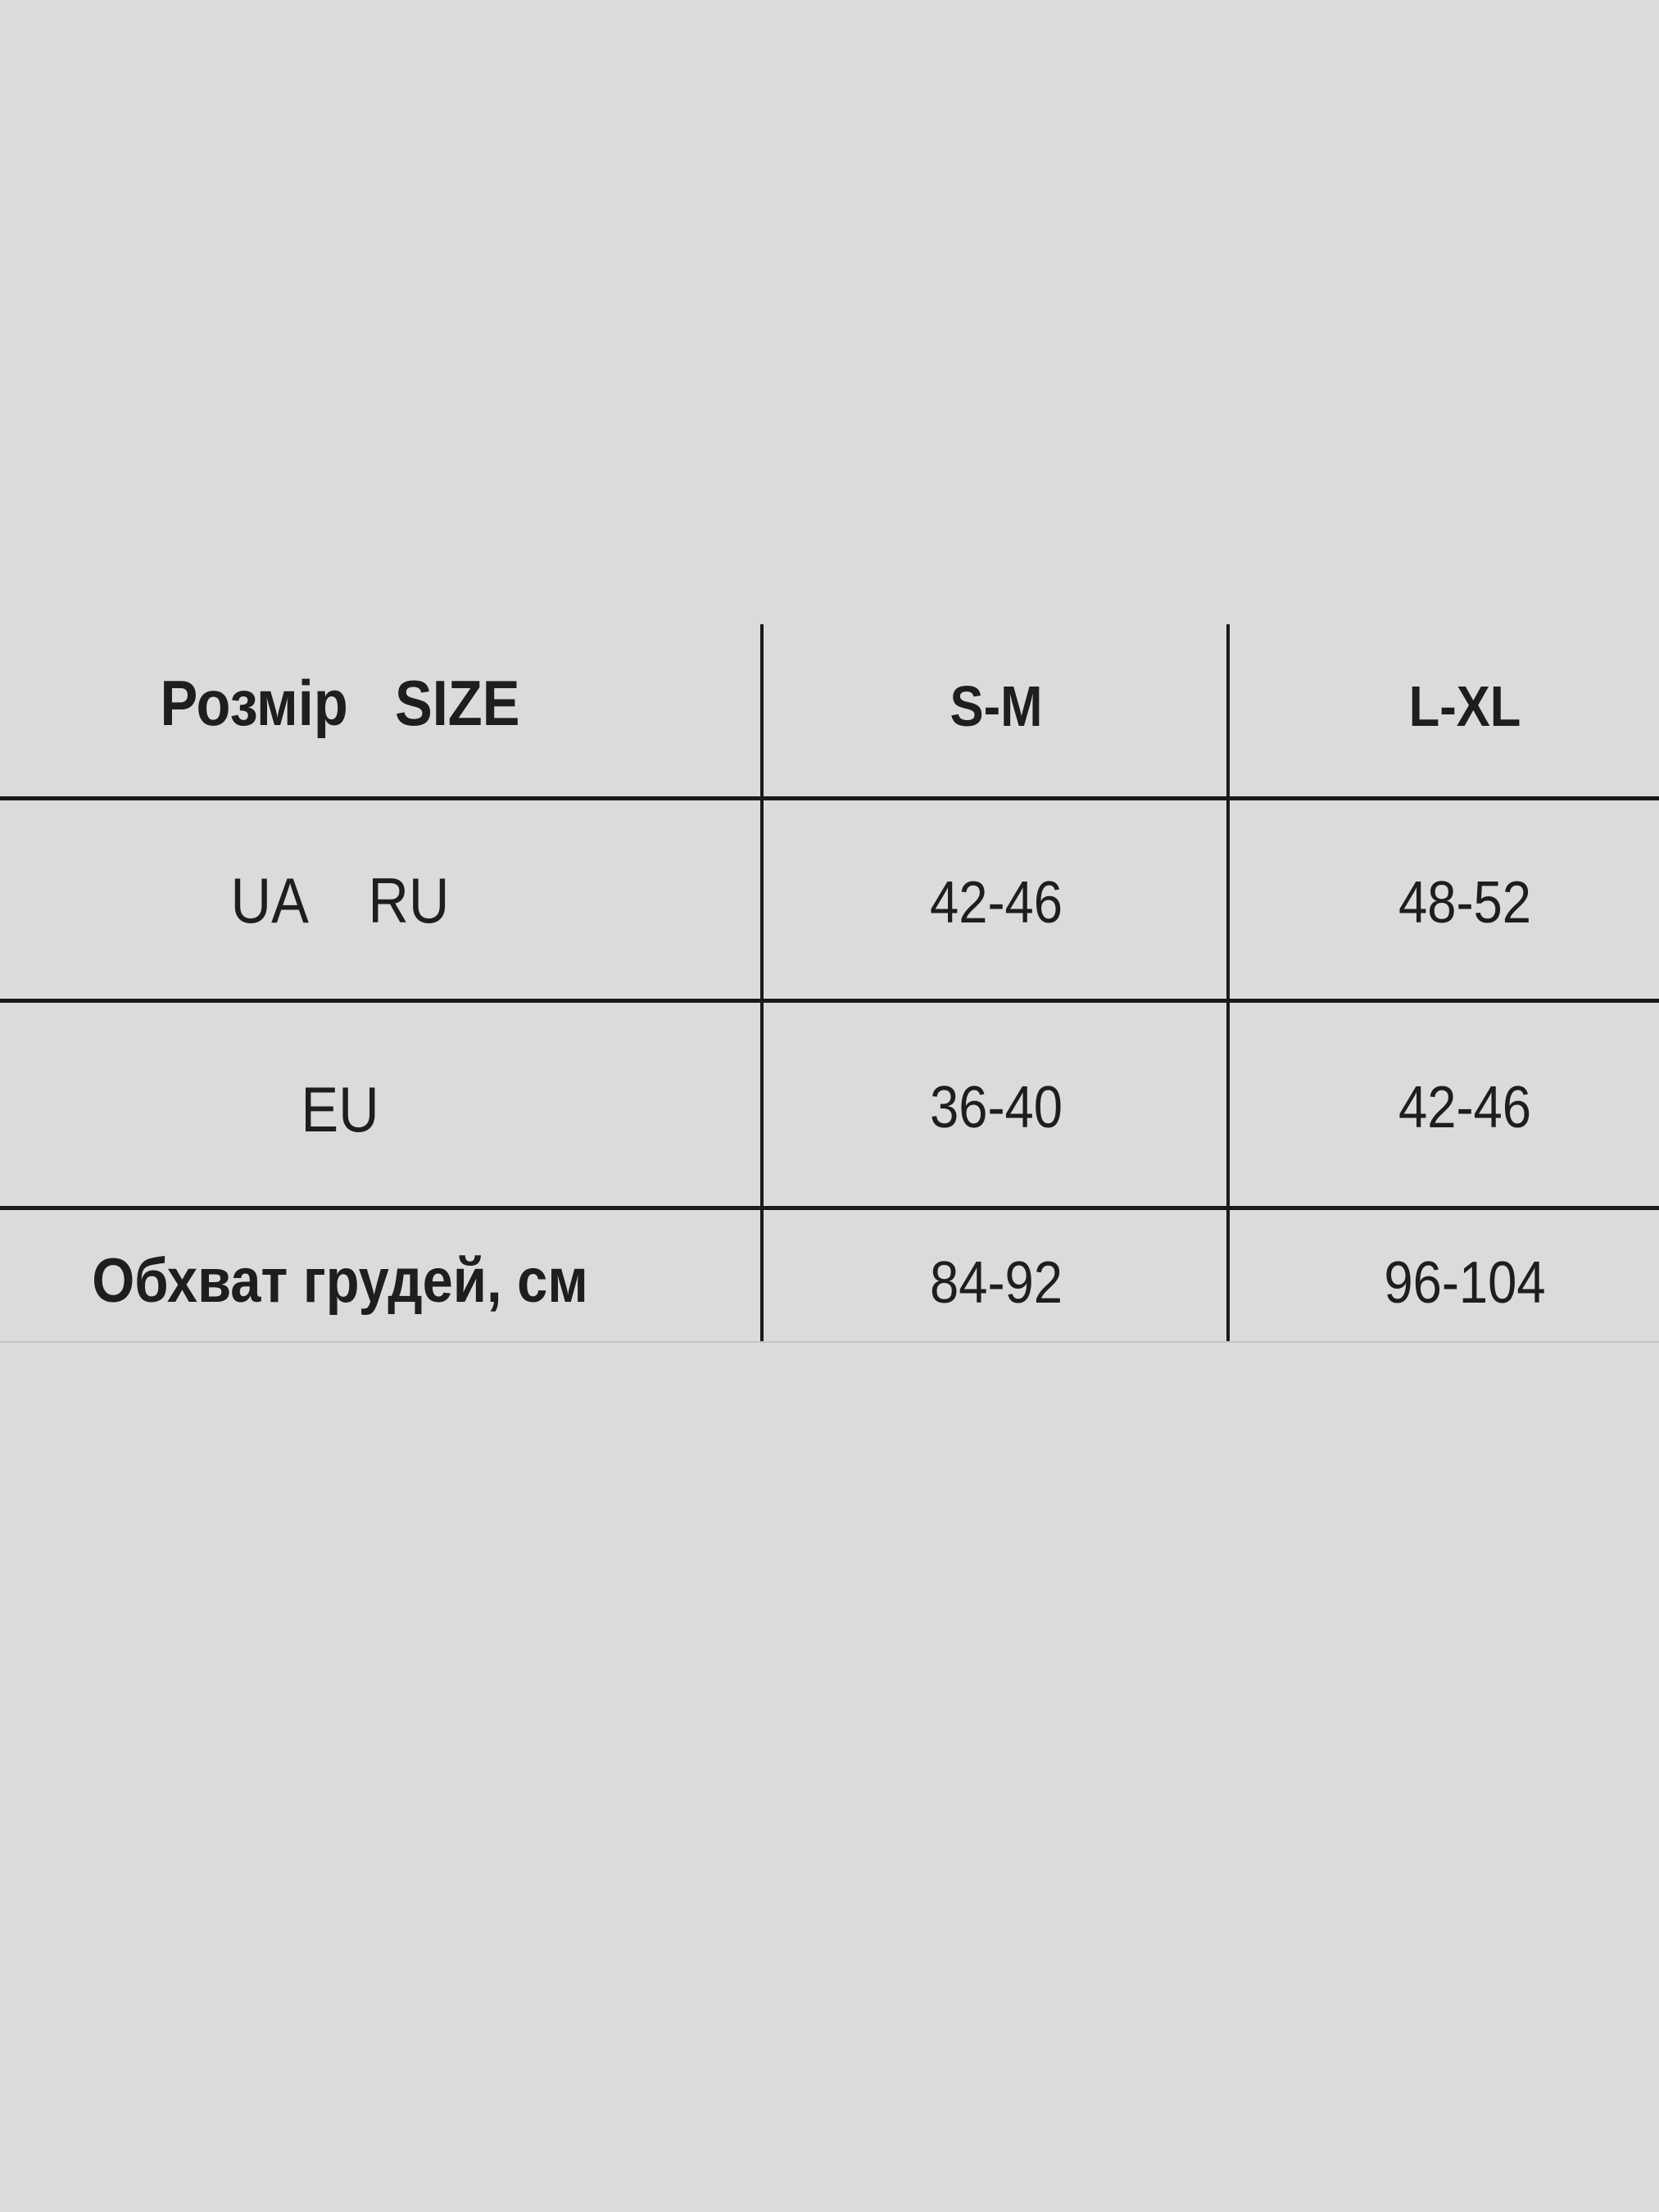 This screenshot has width=1659, height=2212. I want to click on row-label-eu: EU, so click(340, 1109).